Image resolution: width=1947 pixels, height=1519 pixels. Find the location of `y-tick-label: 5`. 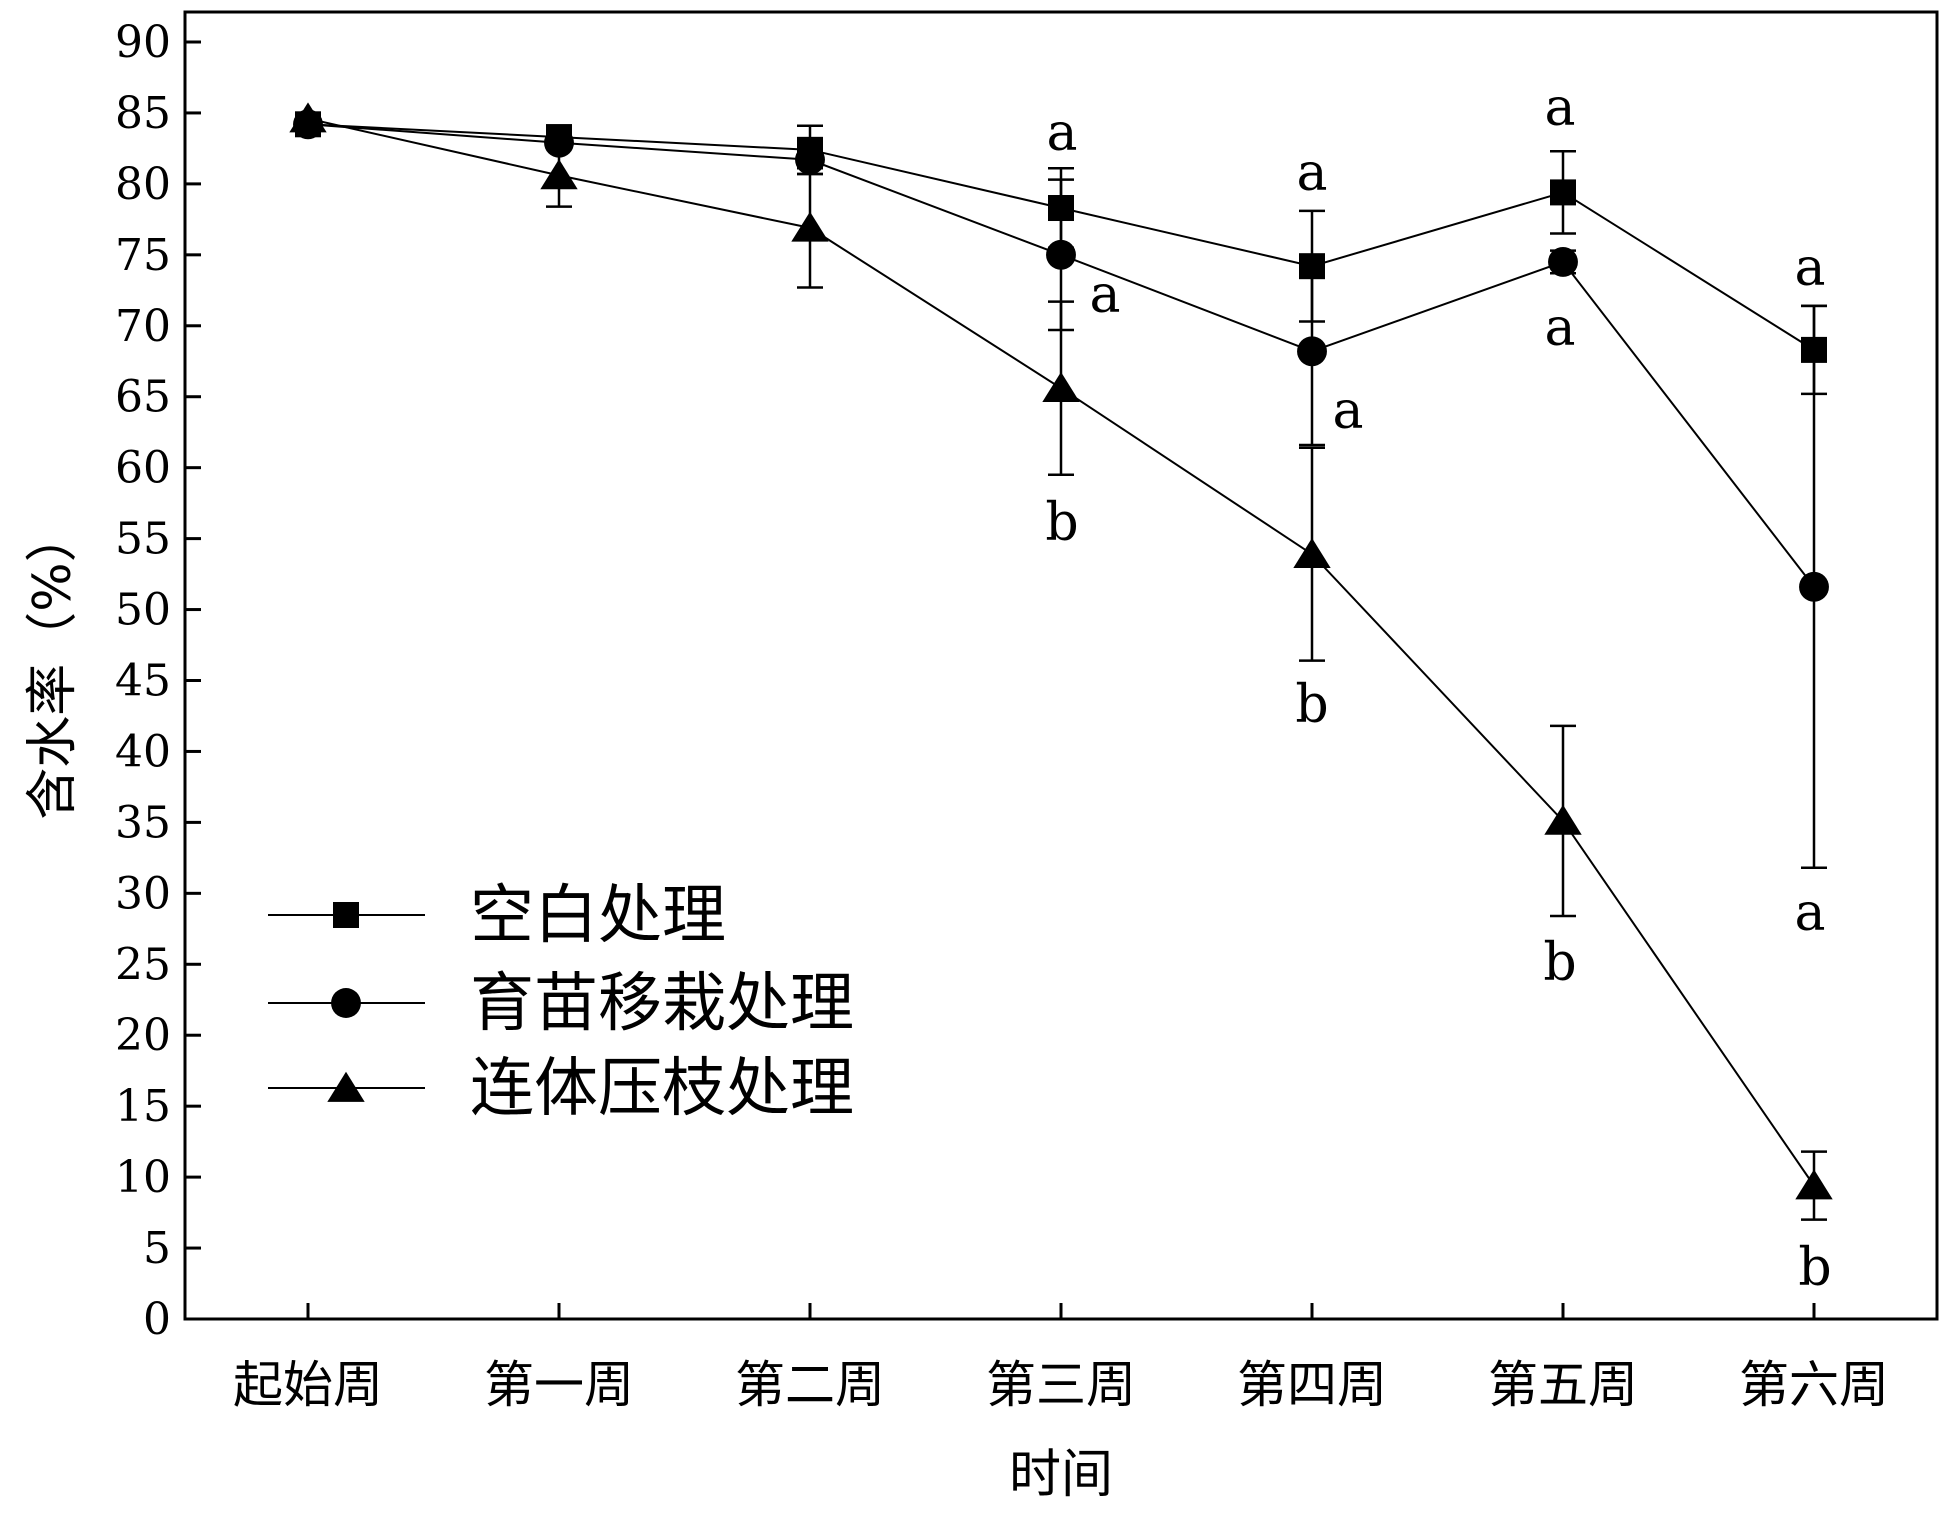

y-tick-label: 5 is located at coordinates (157, 1248).